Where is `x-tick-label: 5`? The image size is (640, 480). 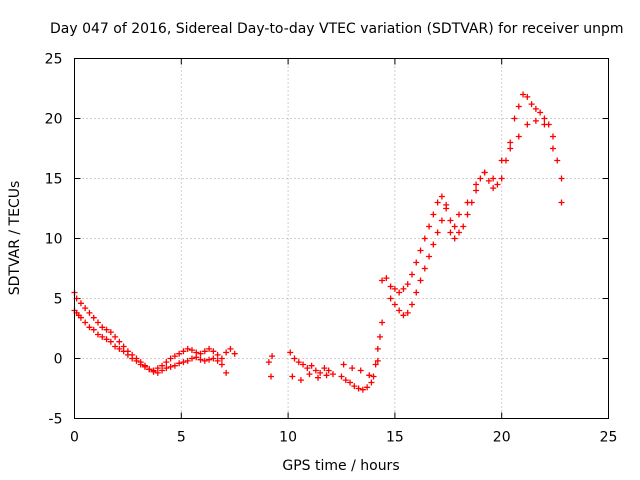 x-tick-label: 5 is located at coordinates (181, 438).